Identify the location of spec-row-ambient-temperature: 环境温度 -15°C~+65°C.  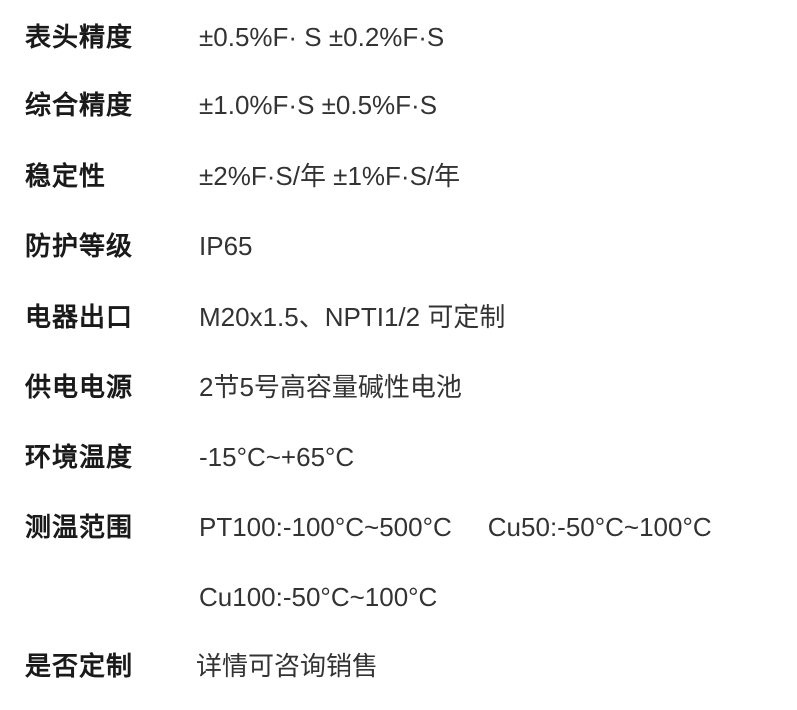
(398, 457).